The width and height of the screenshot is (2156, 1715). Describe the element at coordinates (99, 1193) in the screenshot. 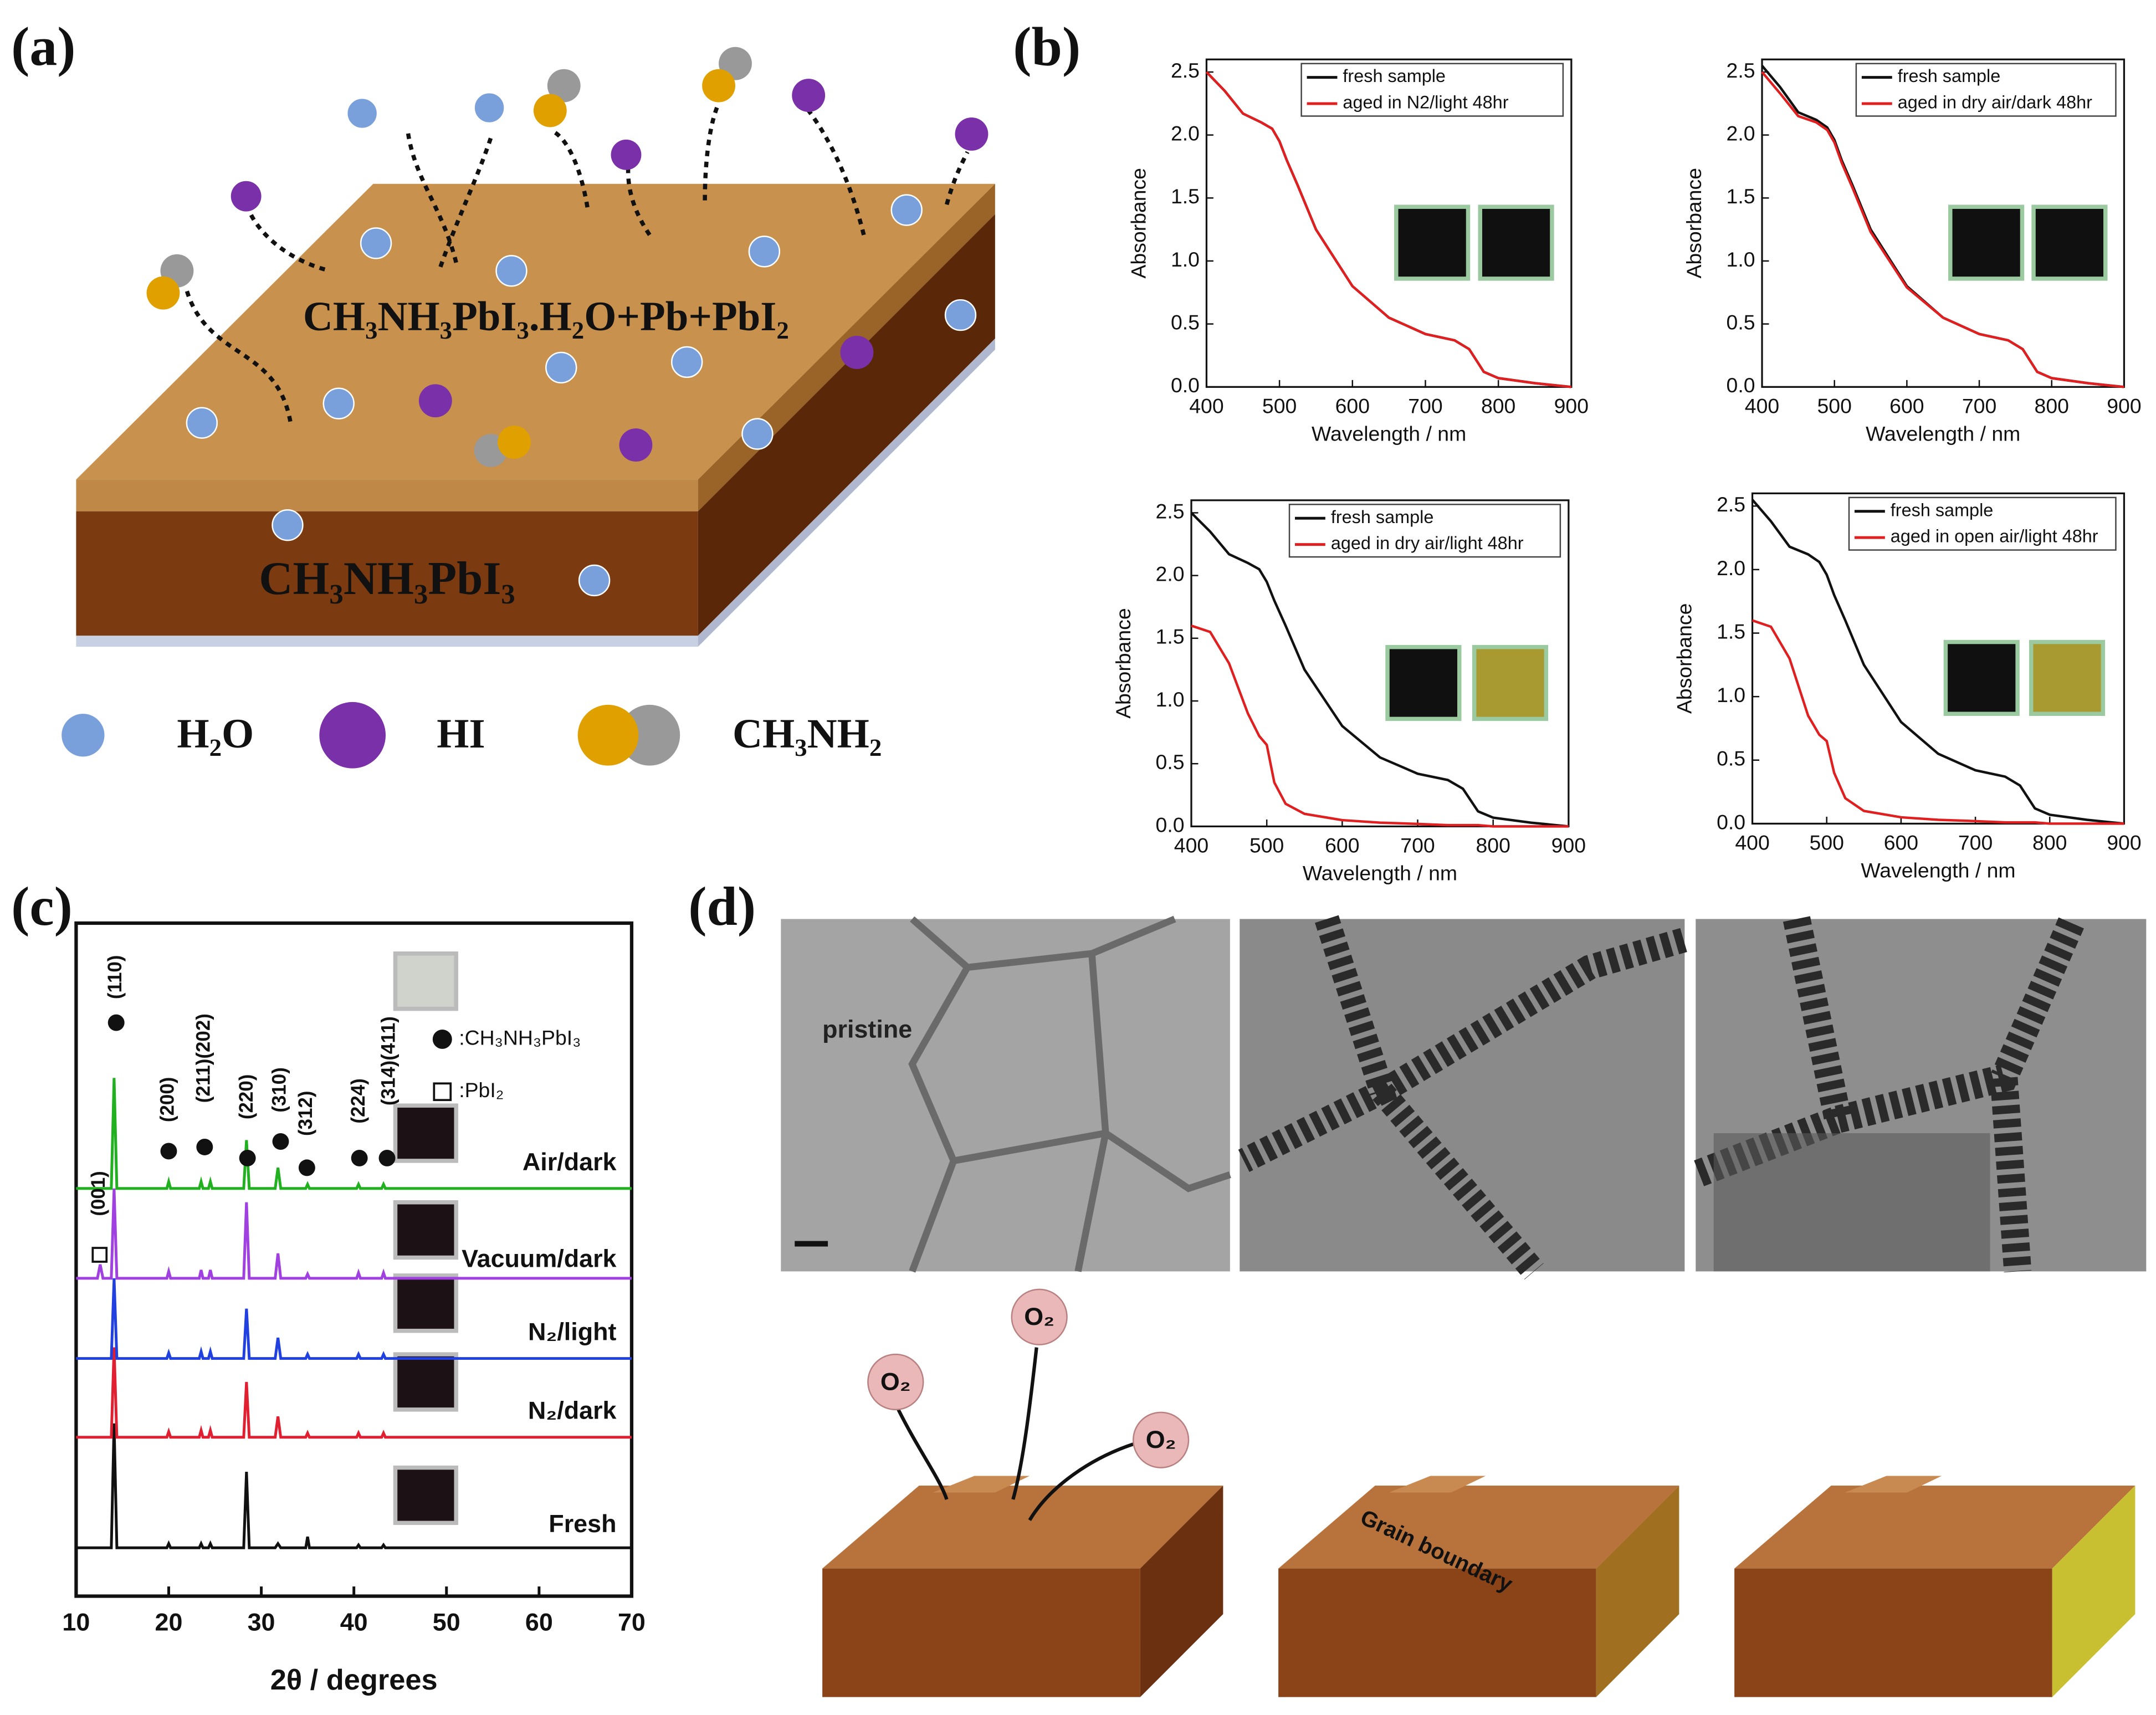

I see `peak-label: (001)` at that location.